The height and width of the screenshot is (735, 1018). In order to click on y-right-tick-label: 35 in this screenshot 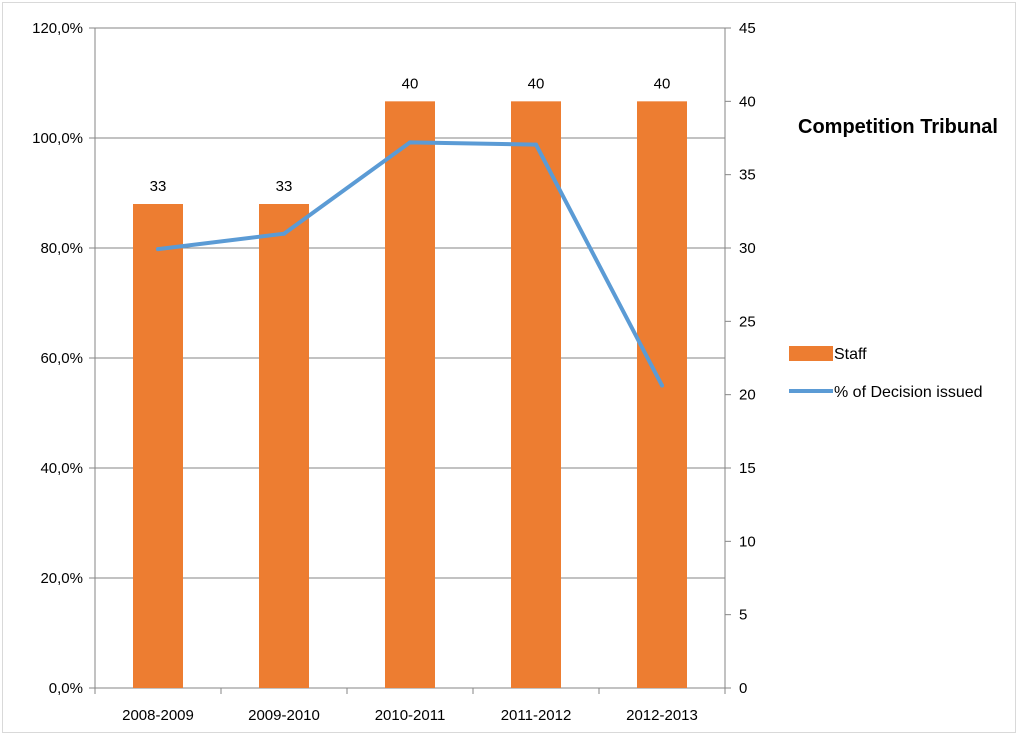, I will do `click(747, 175)`.